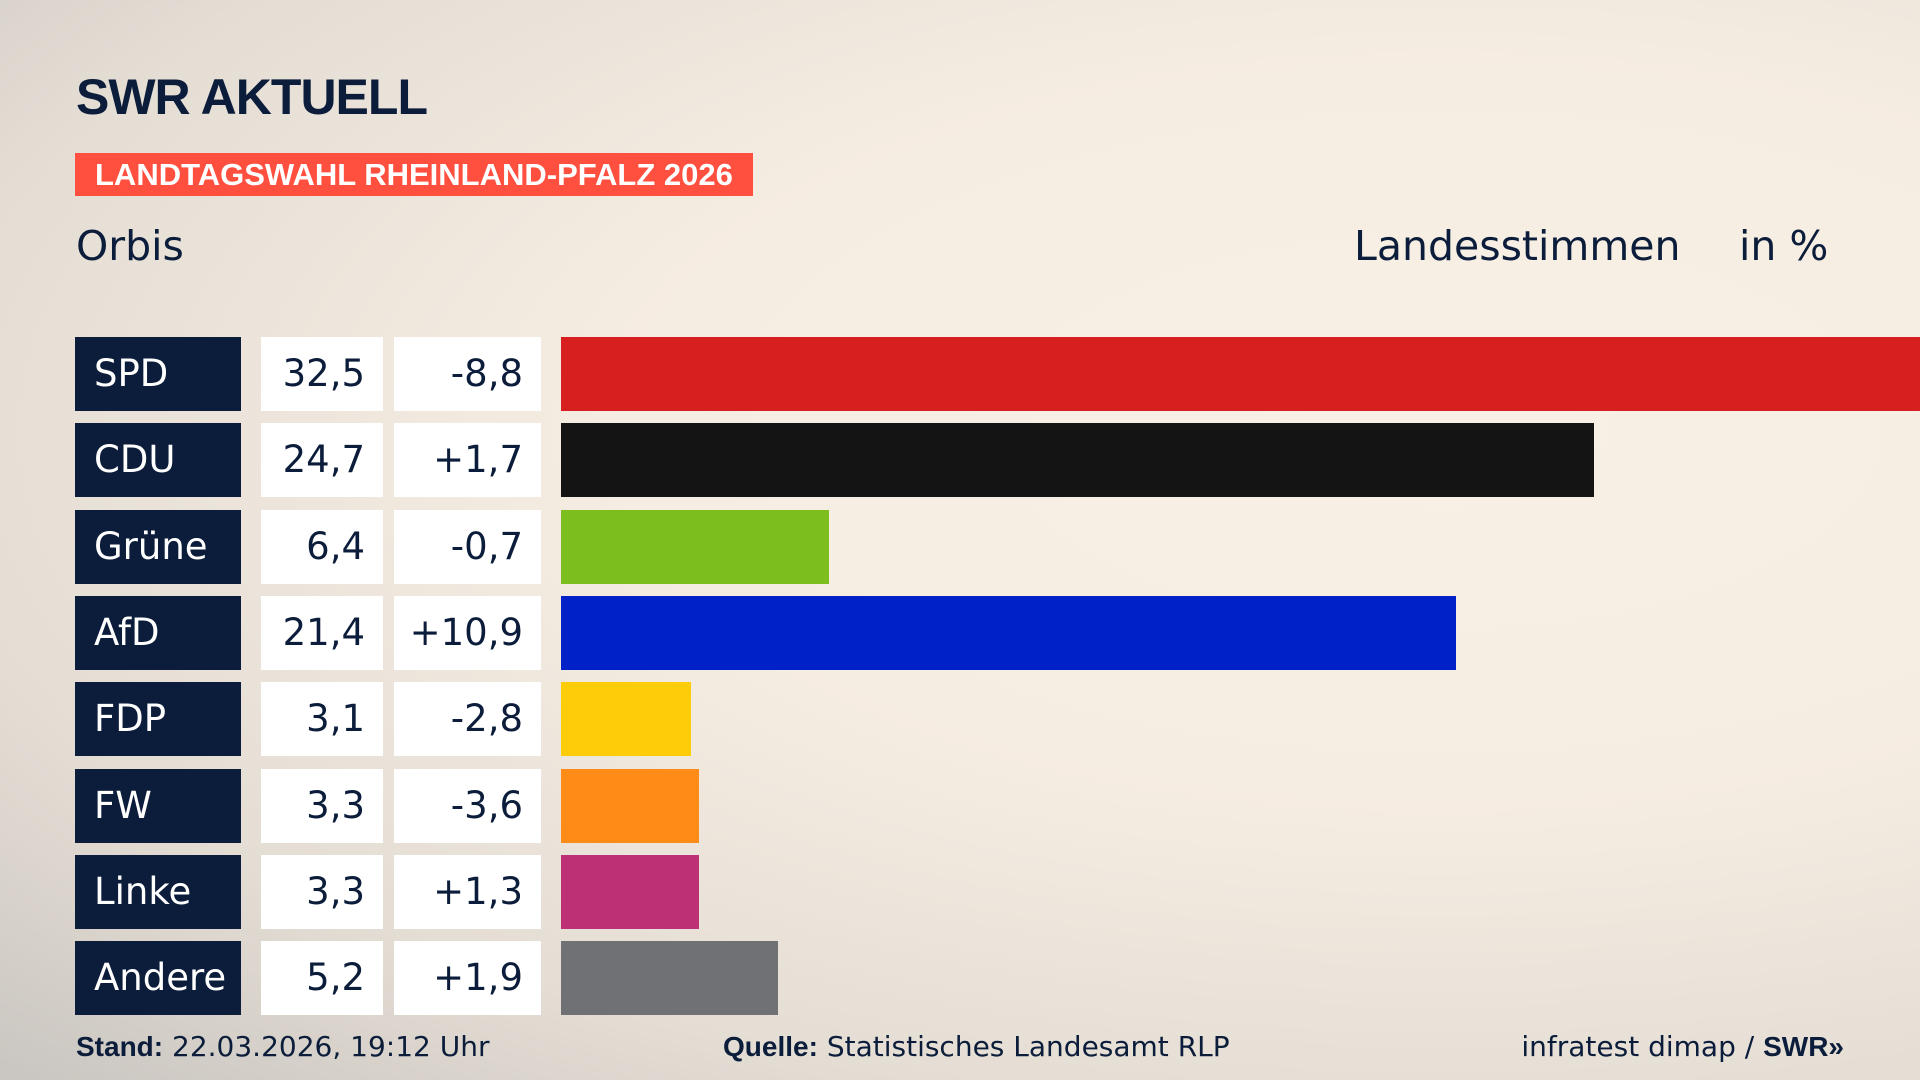  Describe the element at coordinates (975, 805) in the screenshot. I see `party-row: FW 3,3 -3,6` at that location.